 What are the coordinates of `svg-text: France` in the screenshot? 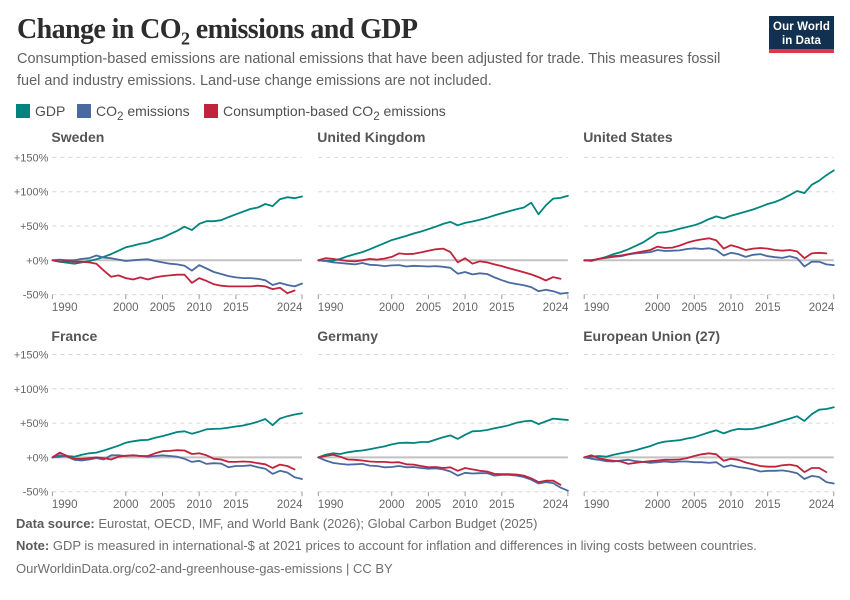 It's located at (74, 336).